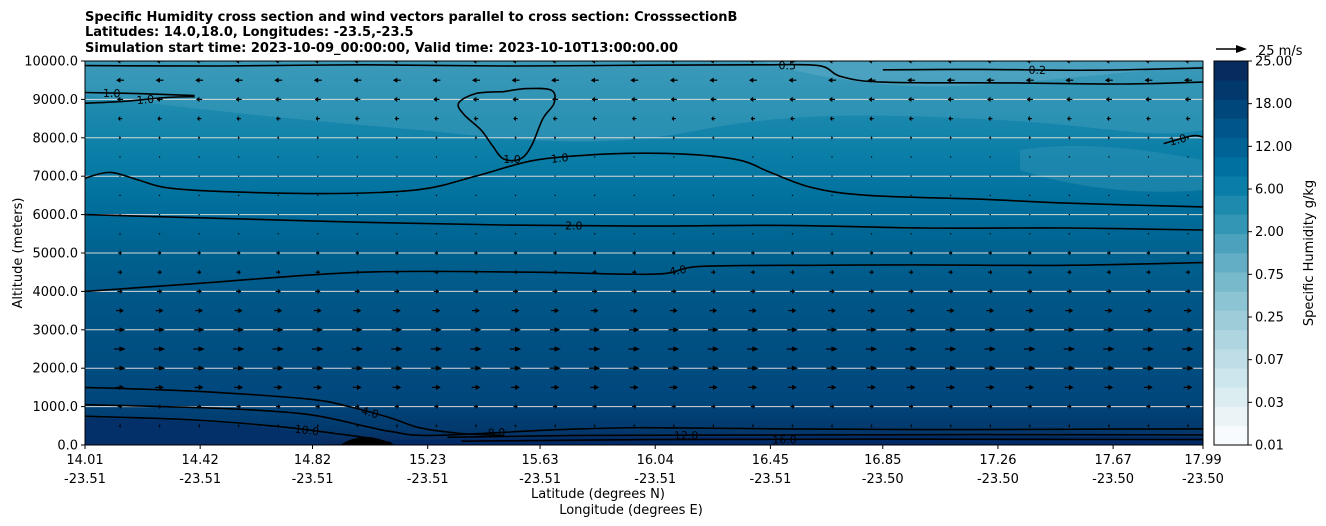 The image size is (1326, 526). Describe the element at coordinates (655, 479) in the screenshot. I see `x-tick-label-lon: -23.51` at that location.